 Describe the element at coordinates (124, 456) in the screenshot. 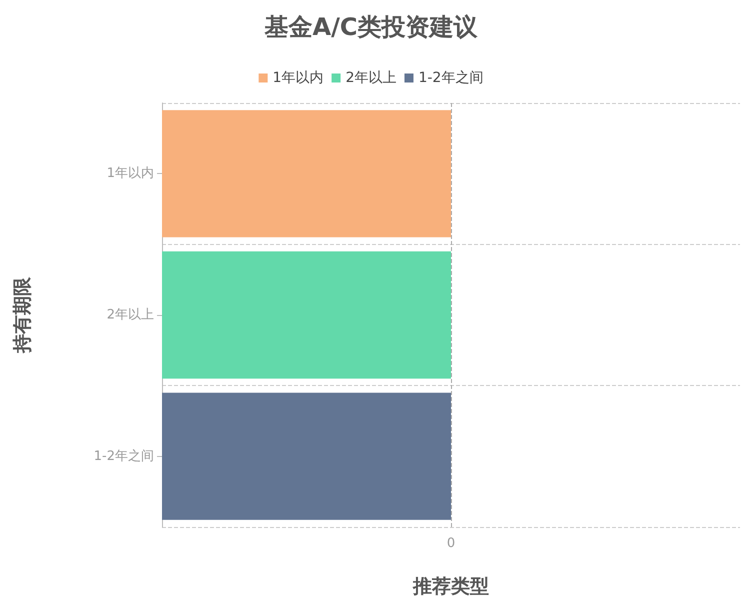

I see `y-tick-label: 1-2年之间` at that location.